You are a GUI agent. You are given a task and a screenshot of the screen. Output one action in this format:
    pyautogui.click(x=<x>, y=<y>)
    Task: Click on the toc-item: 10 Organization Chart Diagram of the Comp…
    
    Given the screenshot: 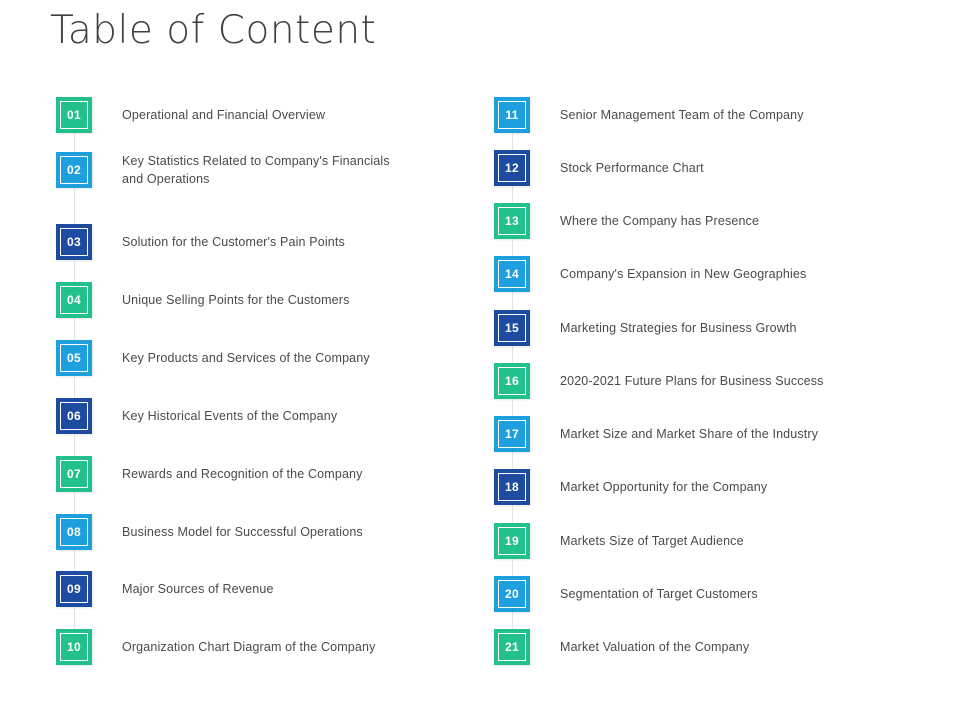 What is the action you would take?
    pyautogui.click(x=216, y=647)
    